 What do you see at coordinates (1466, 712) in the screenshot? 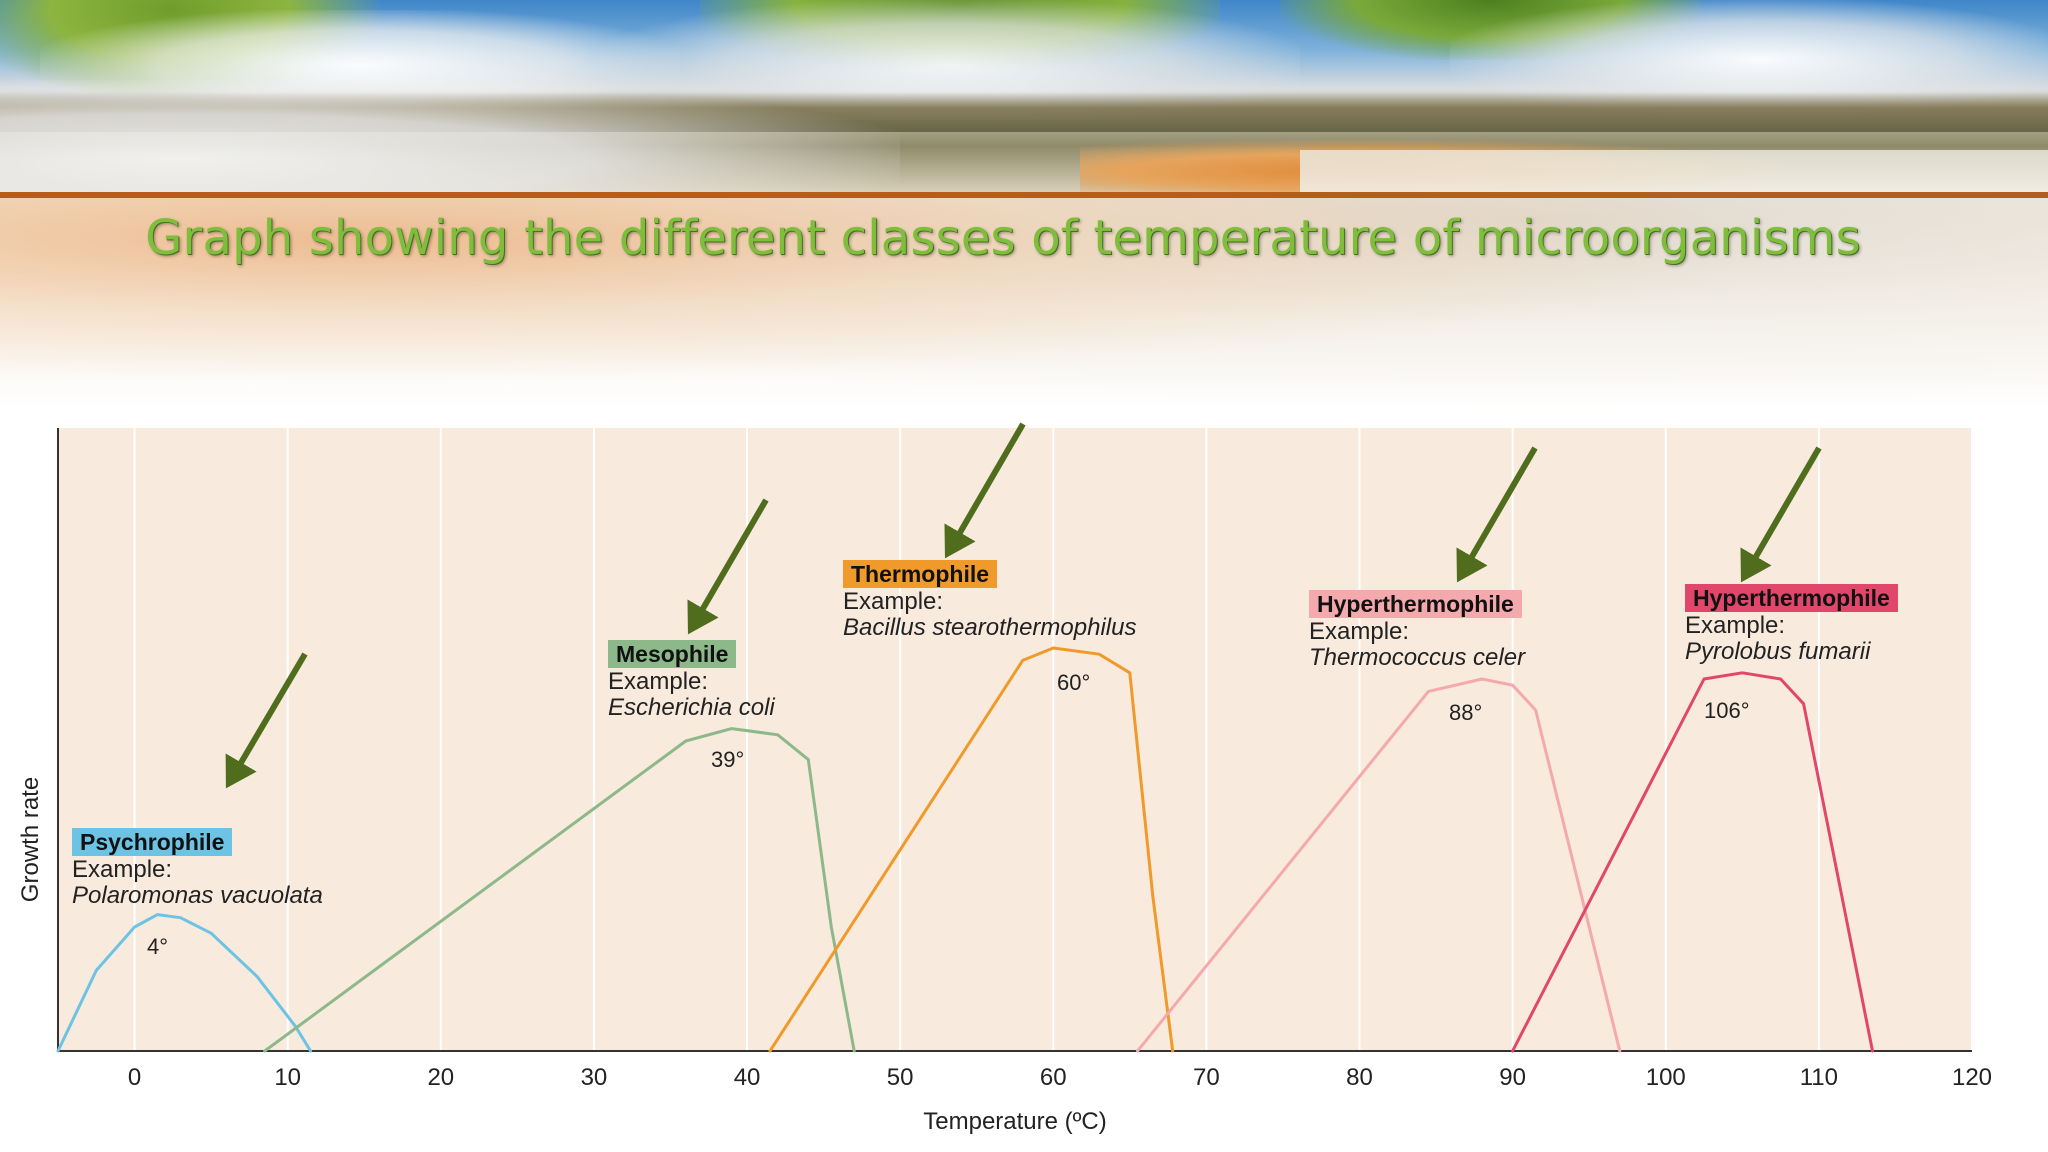
I see `optimum-label-hyperthermophile-celer: 88°` at bounding box center [1466, 712].